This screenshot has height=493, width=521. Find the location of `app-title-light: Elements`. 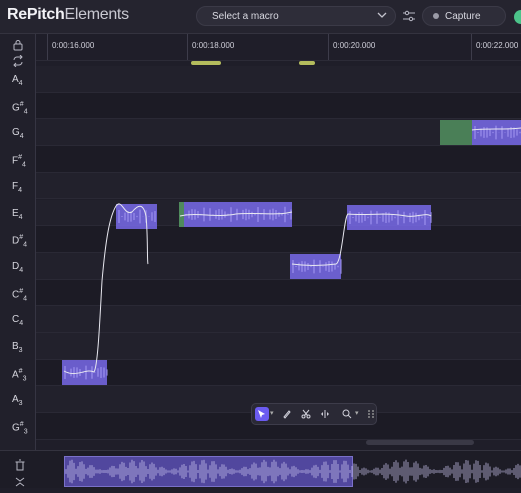

app-title-light: Elements is located at coordinates (96, 14).